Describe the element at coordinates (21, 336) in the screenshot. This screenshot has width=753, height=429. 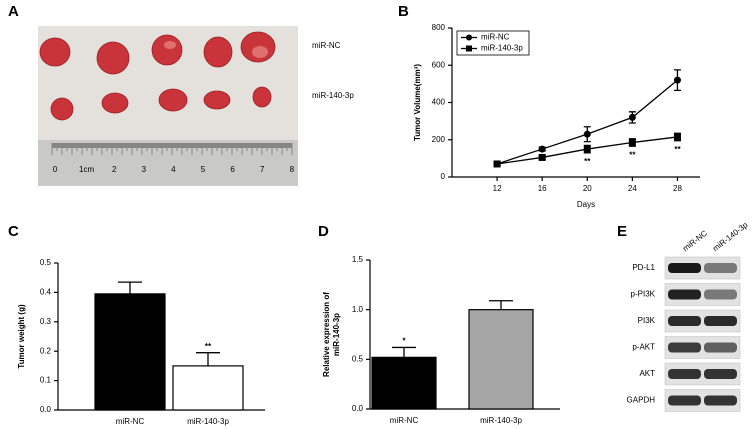
I see `y-axis-label: Tumor weight (g)` at that location.